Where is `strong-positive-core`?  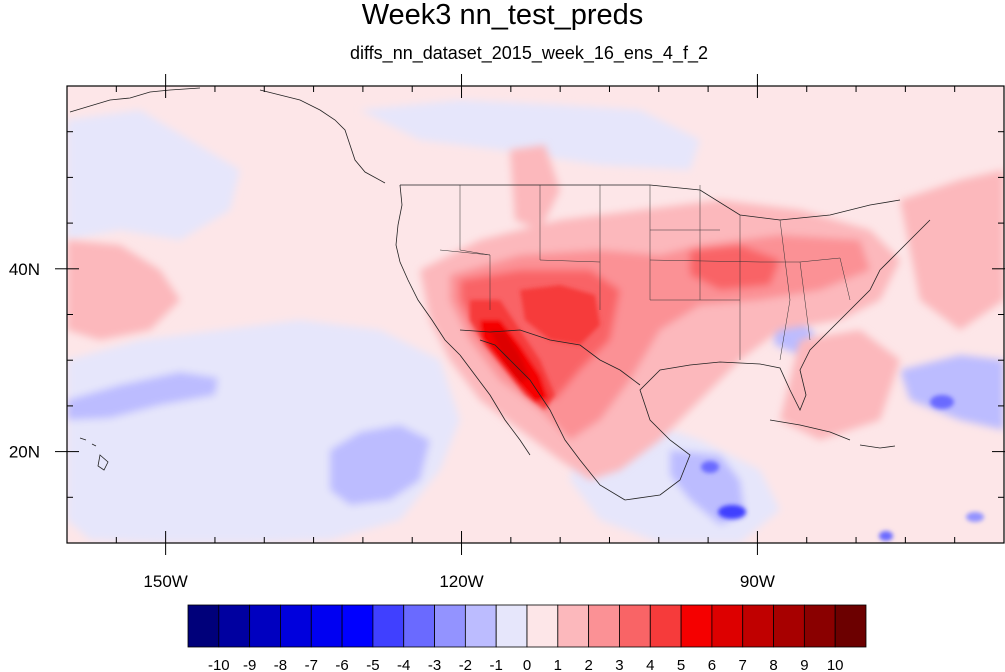
strong-positive-core is located at coordinates (535, 347).